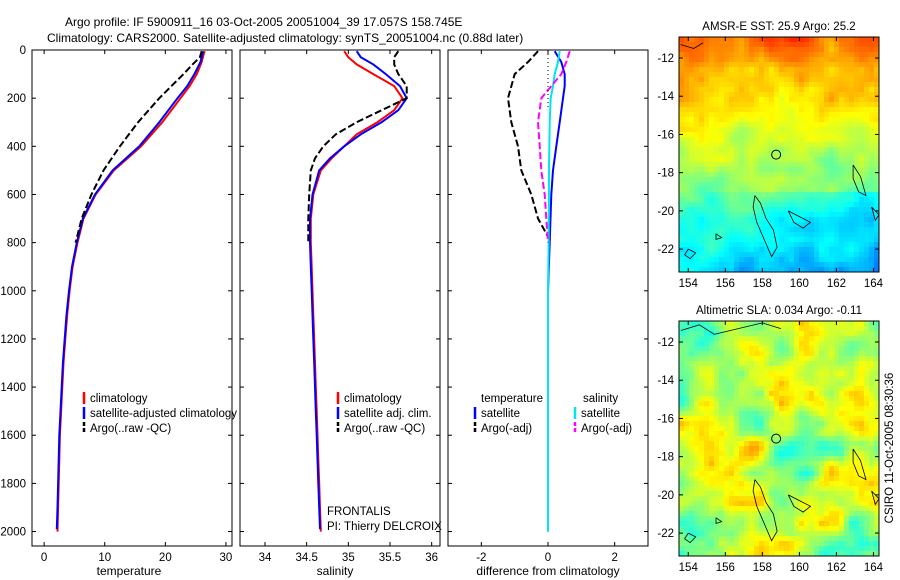 This screenshot has height=580, width=900. Describe the element at coordinates (778, 27) in the screenshot. I see `sst-map-title: AMSR-E SST: 25.9 Argo: 25.2` at that location.